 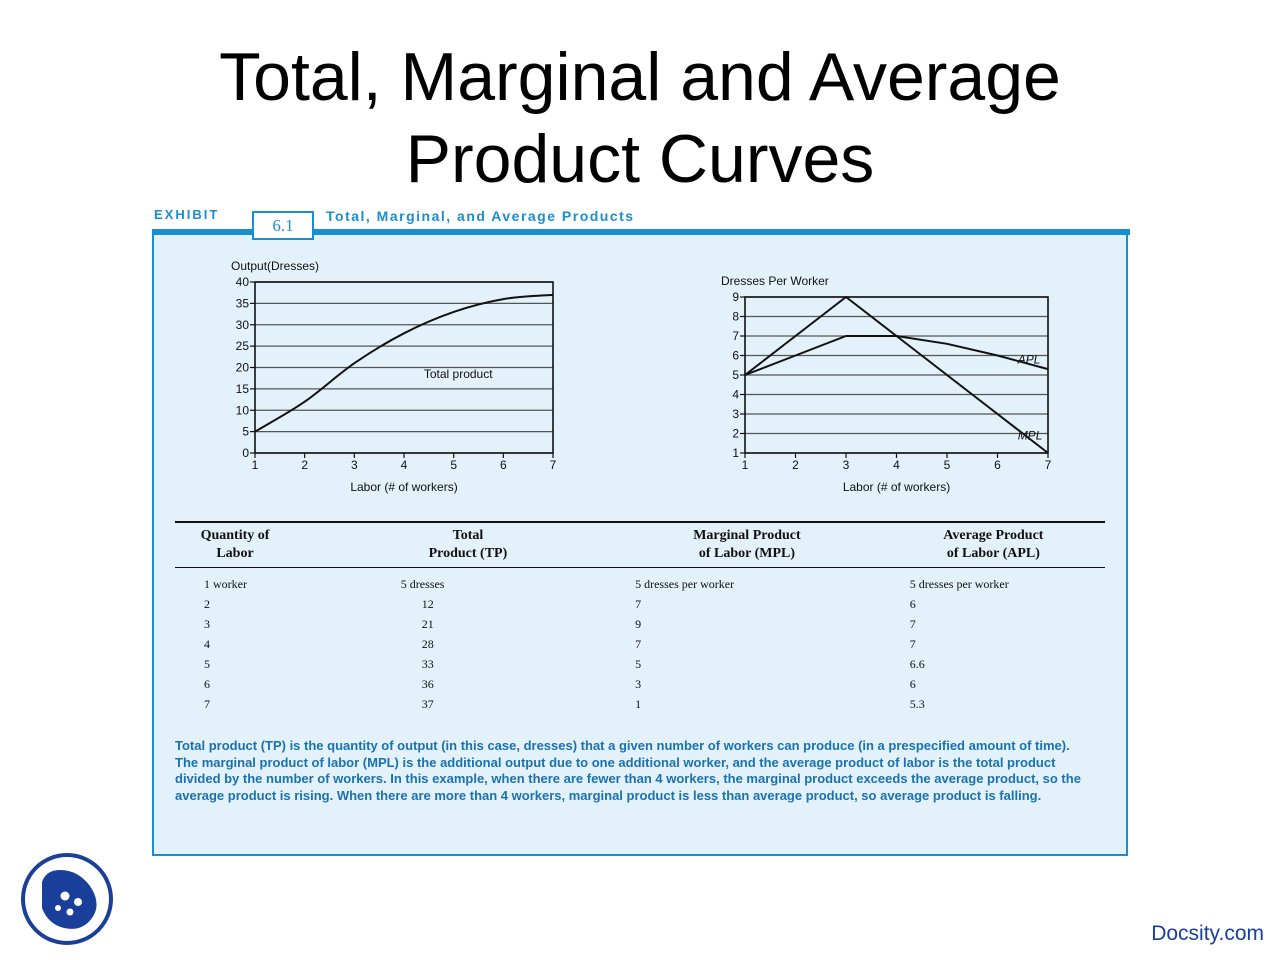 What do you see at coordinates (735, 434) in the screenshot?
I see `y-tick-label: 2` at bounding box center [735, 434].